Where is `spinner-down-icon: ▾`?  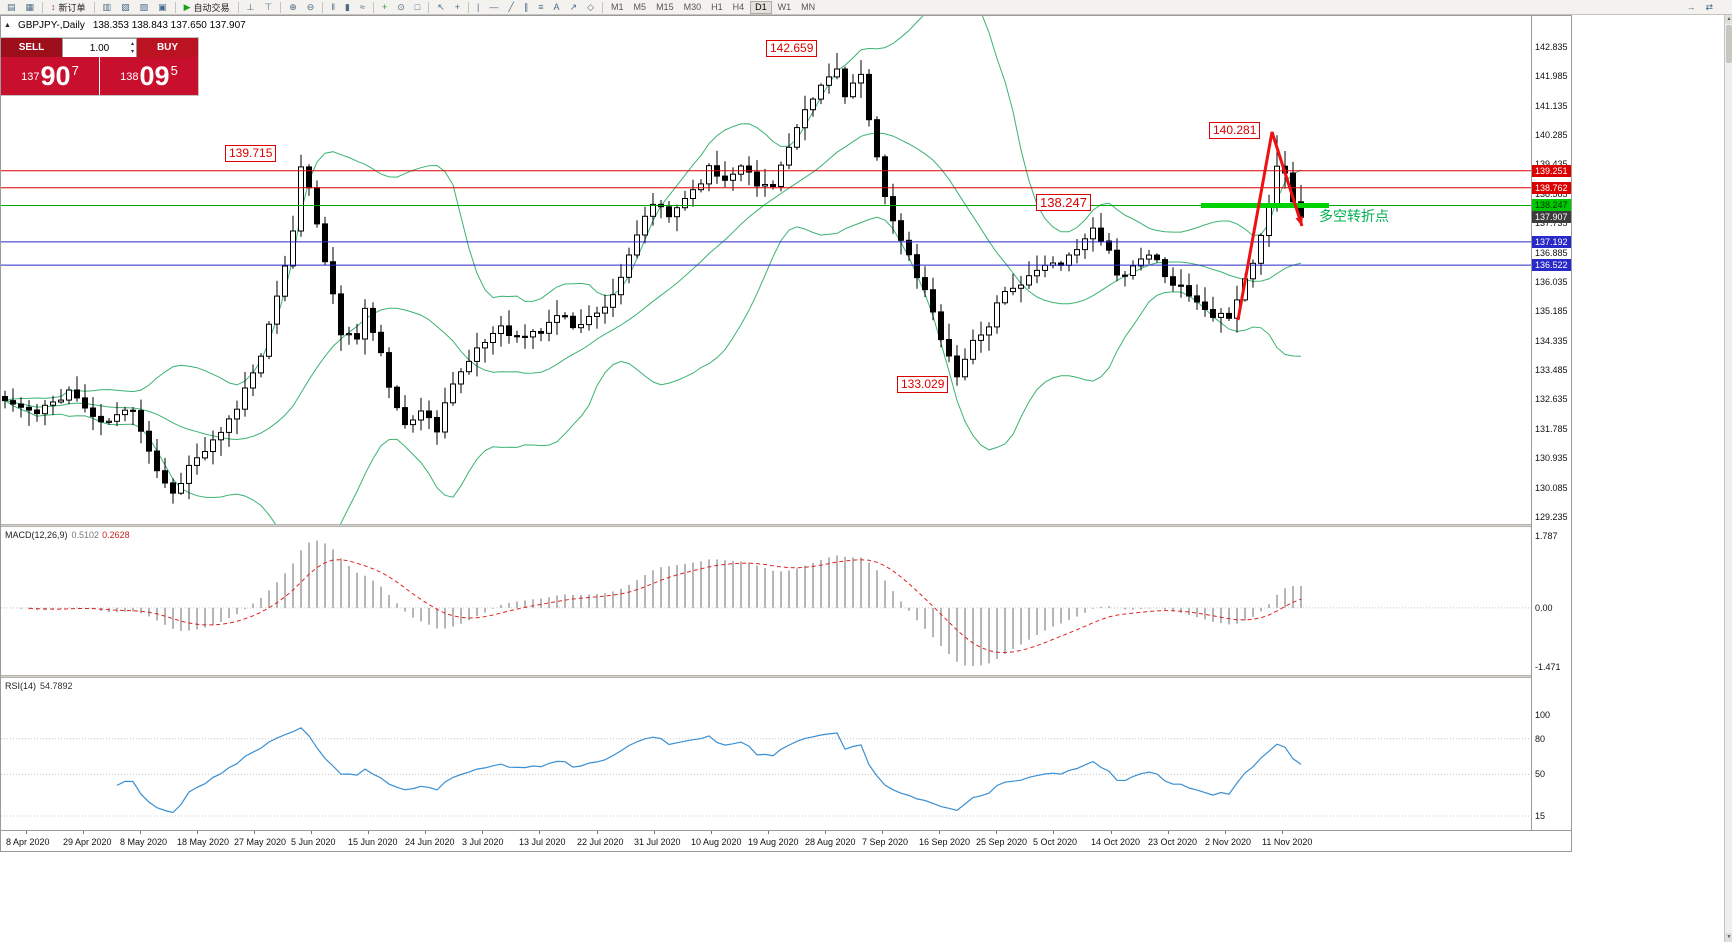
spinner-down-icon: ▾ is located at coordinates (132, 52).